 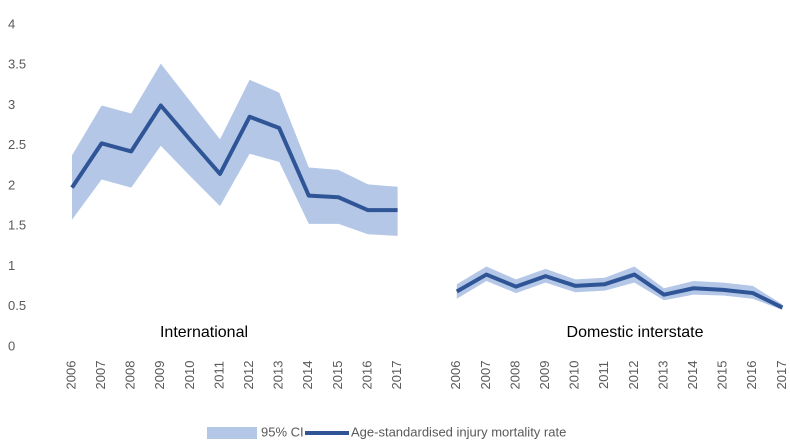 I want to click on group-label: Domestic interstate, so click(x=635, y=332).